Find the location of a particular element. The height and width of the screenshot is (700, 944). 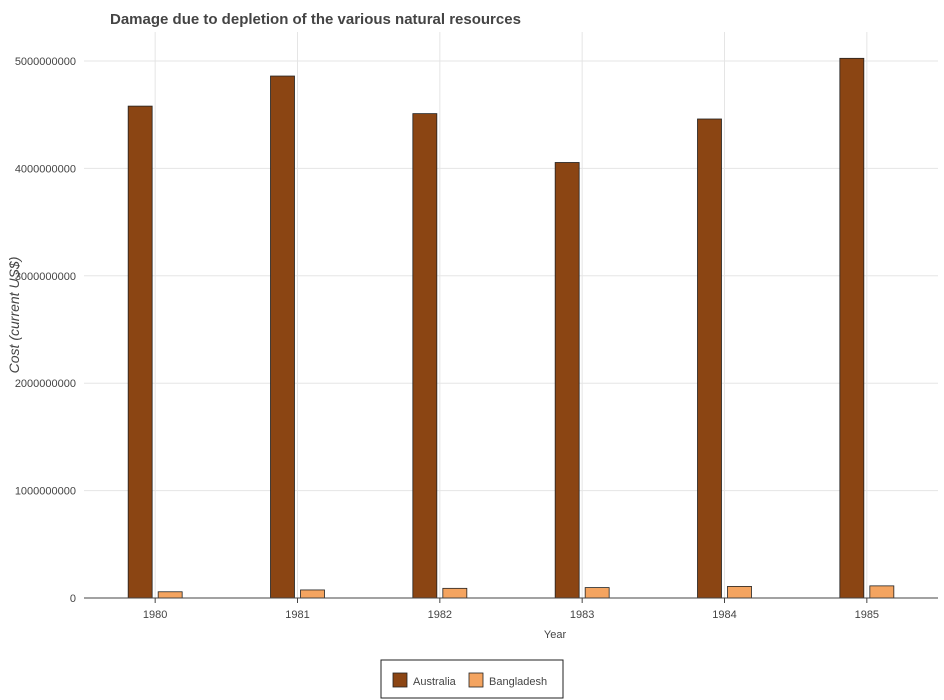

bar-australia-1984 is located at coordinates (709, 358).